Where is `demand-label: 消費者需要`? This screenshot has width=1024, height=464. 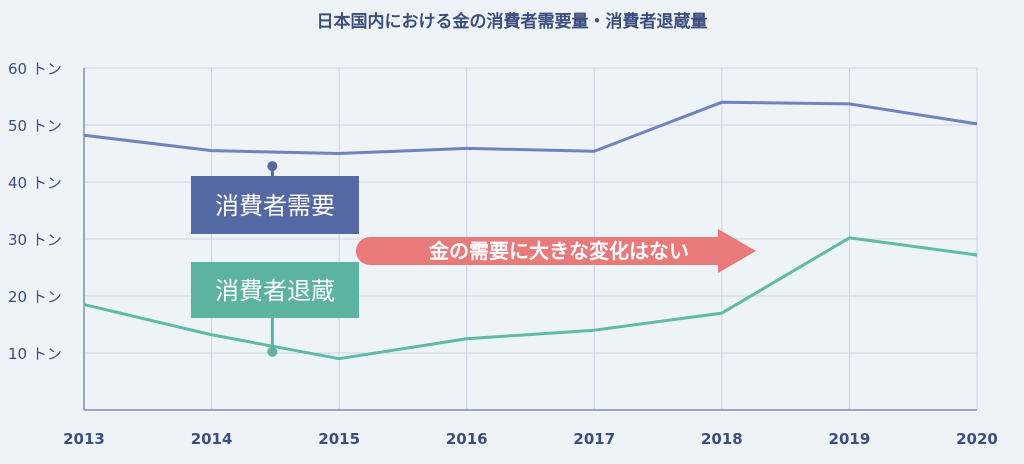
demand-label: 消費者需要 is located at coordinates (275, 206).